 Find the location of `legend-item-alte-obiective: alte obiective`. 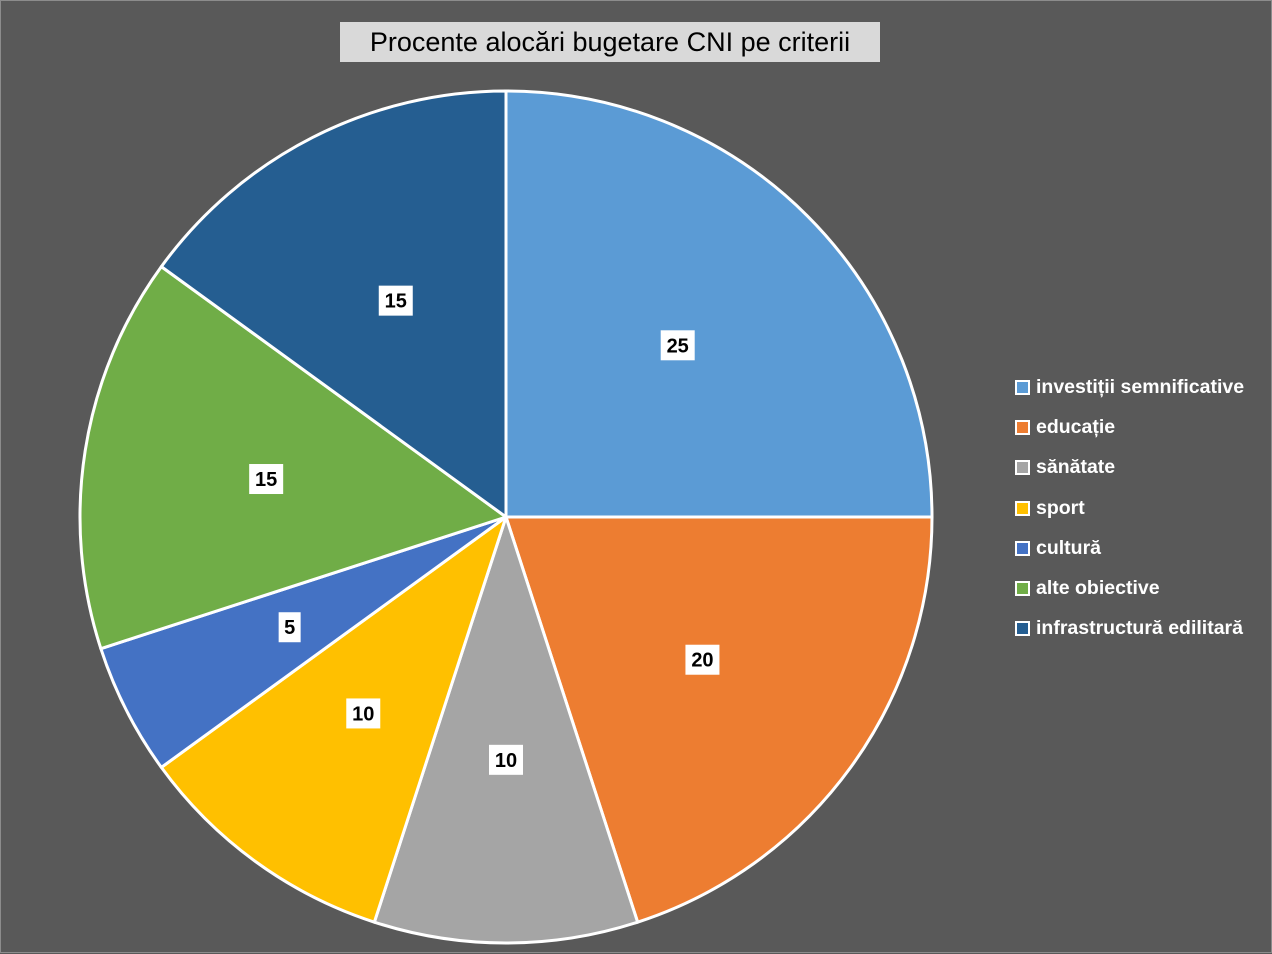

legend-item-alte-obiective: alte obiective is located at coordinates (1129, 588).